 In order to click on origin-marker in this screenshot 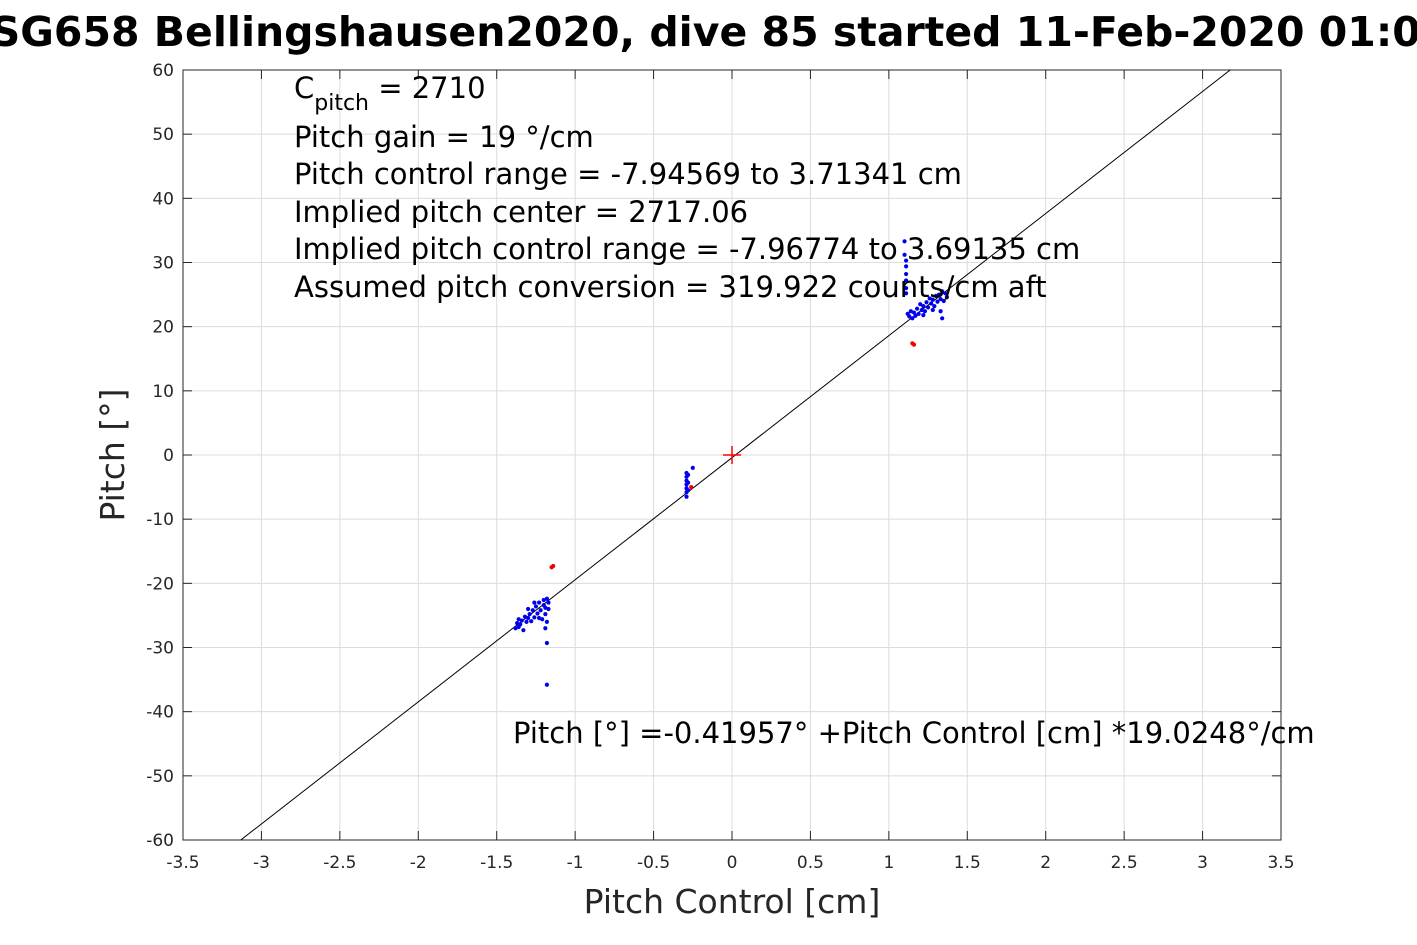, I will do `click(732, 455)`.